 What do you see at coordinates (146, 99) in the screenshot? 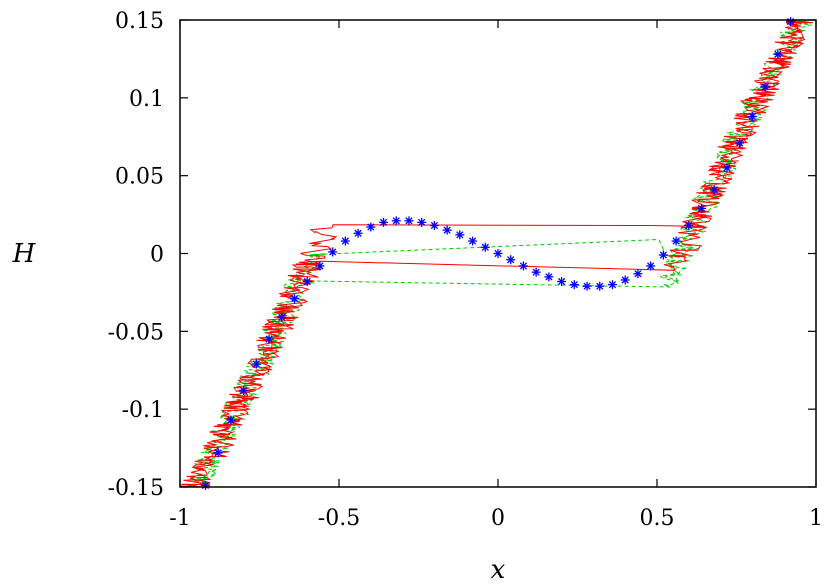
I see `y-tick-label: 0.1` at bounding box center [146, 99].